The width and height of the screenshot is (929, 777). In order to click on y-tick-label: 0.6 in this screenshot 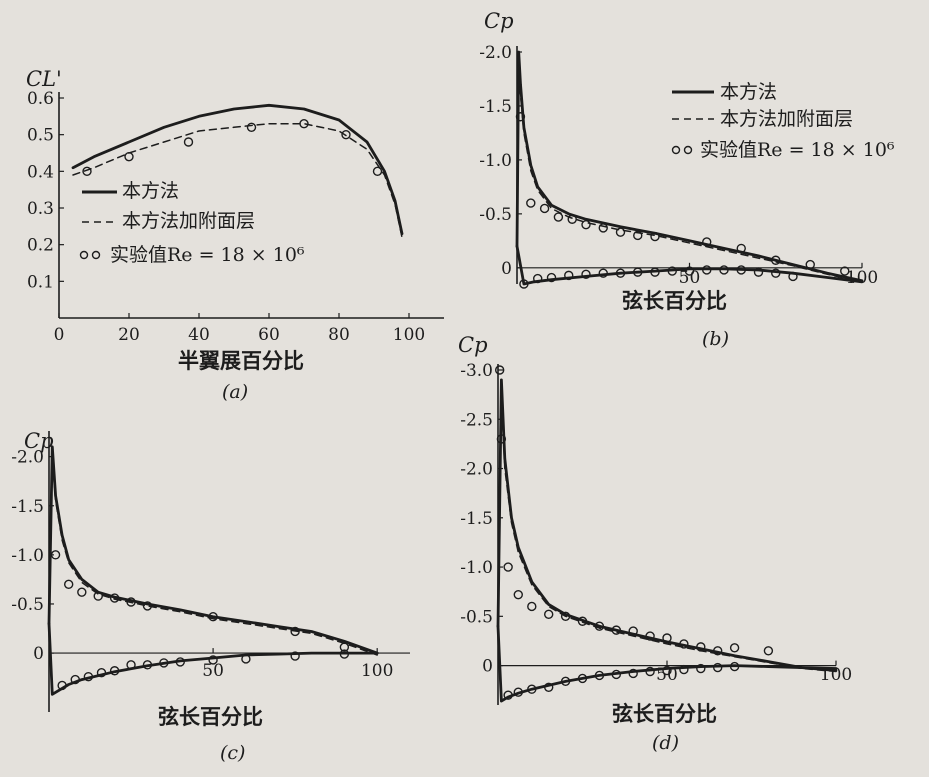, I will do `click(40, 99)`.